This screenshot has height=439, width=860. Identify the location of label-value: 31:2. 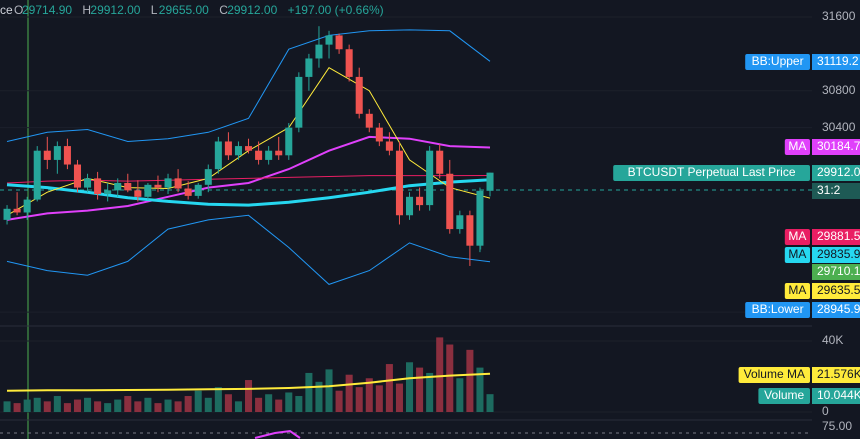
(829, 190).